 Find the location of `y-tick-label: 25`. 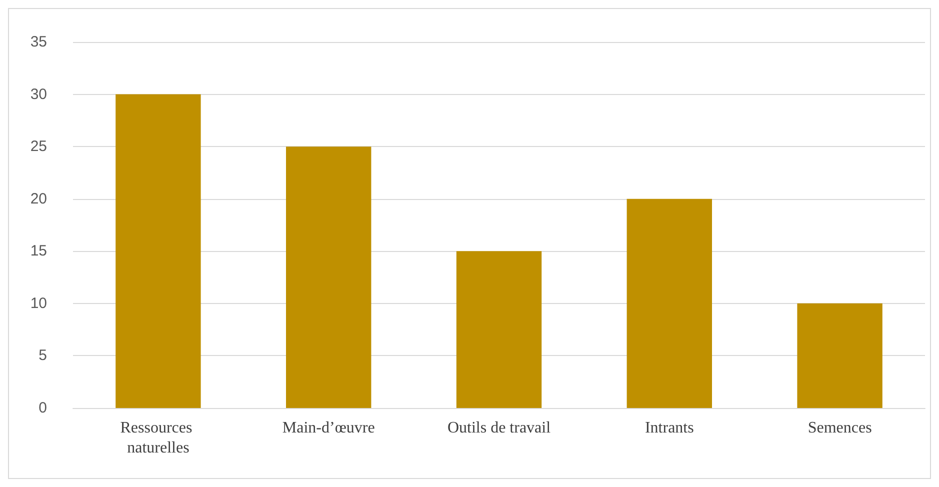

y-tick-label: 25 is located at coordinates (38, 147).